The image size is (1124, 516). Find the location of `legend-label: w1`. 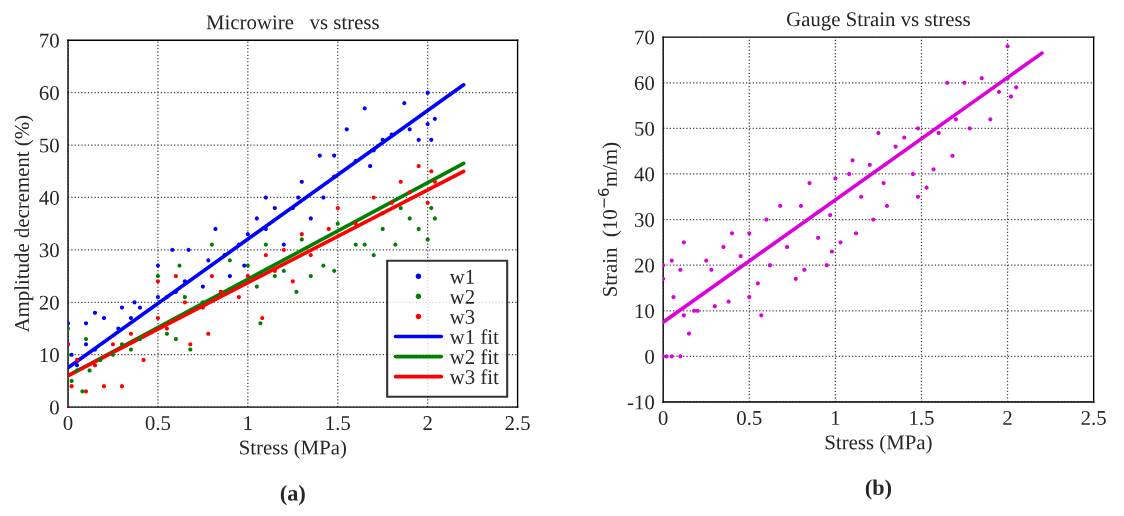

legend-label: w1 is located at coordinates (461, 276).